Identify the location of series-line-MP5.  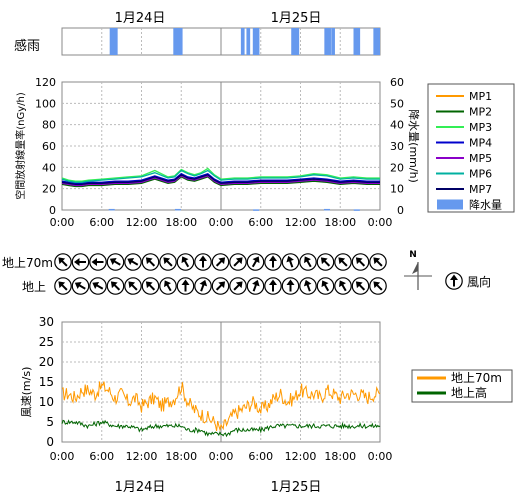
(220, 181).